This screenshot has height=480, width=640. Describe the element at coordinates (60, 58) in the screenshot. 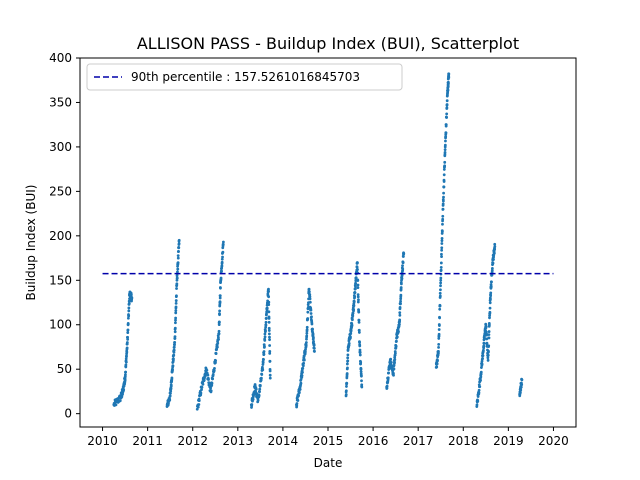

I see `y-tick-label: 400` at that location.